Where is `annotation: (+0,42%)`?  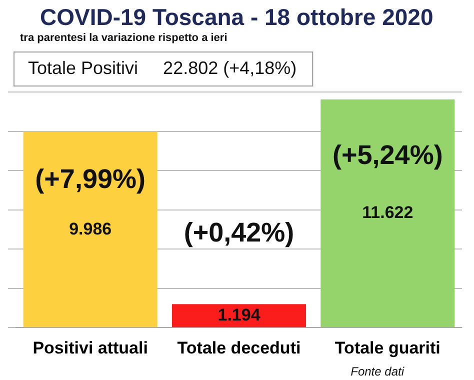 annotation: (+0,42%) is located at coordinates (239, 233).